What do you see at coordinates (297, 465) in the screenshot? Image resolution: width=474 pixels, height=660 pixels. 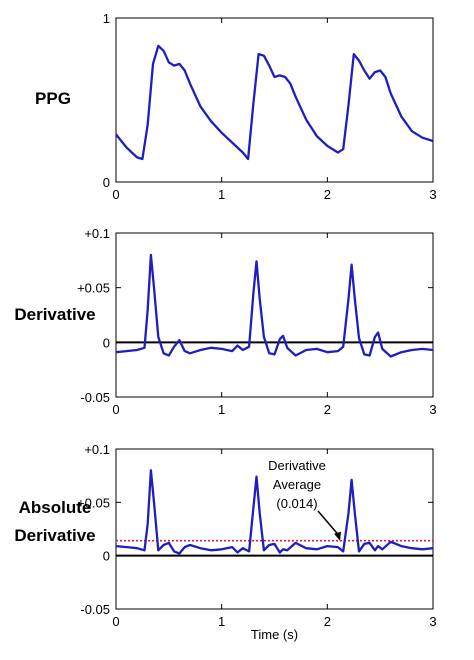 I see `annotation-line: Derivative` at bounding box center [297, 465].